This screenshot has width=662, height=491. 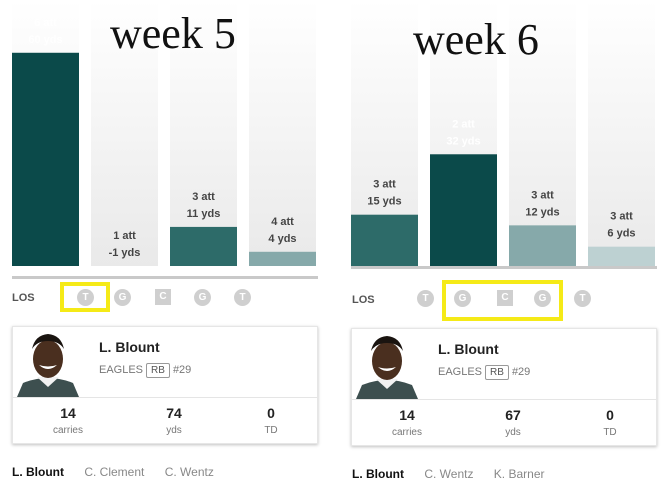 I want to click on stat-yards: 74 yds, so click(x=174, y=420).